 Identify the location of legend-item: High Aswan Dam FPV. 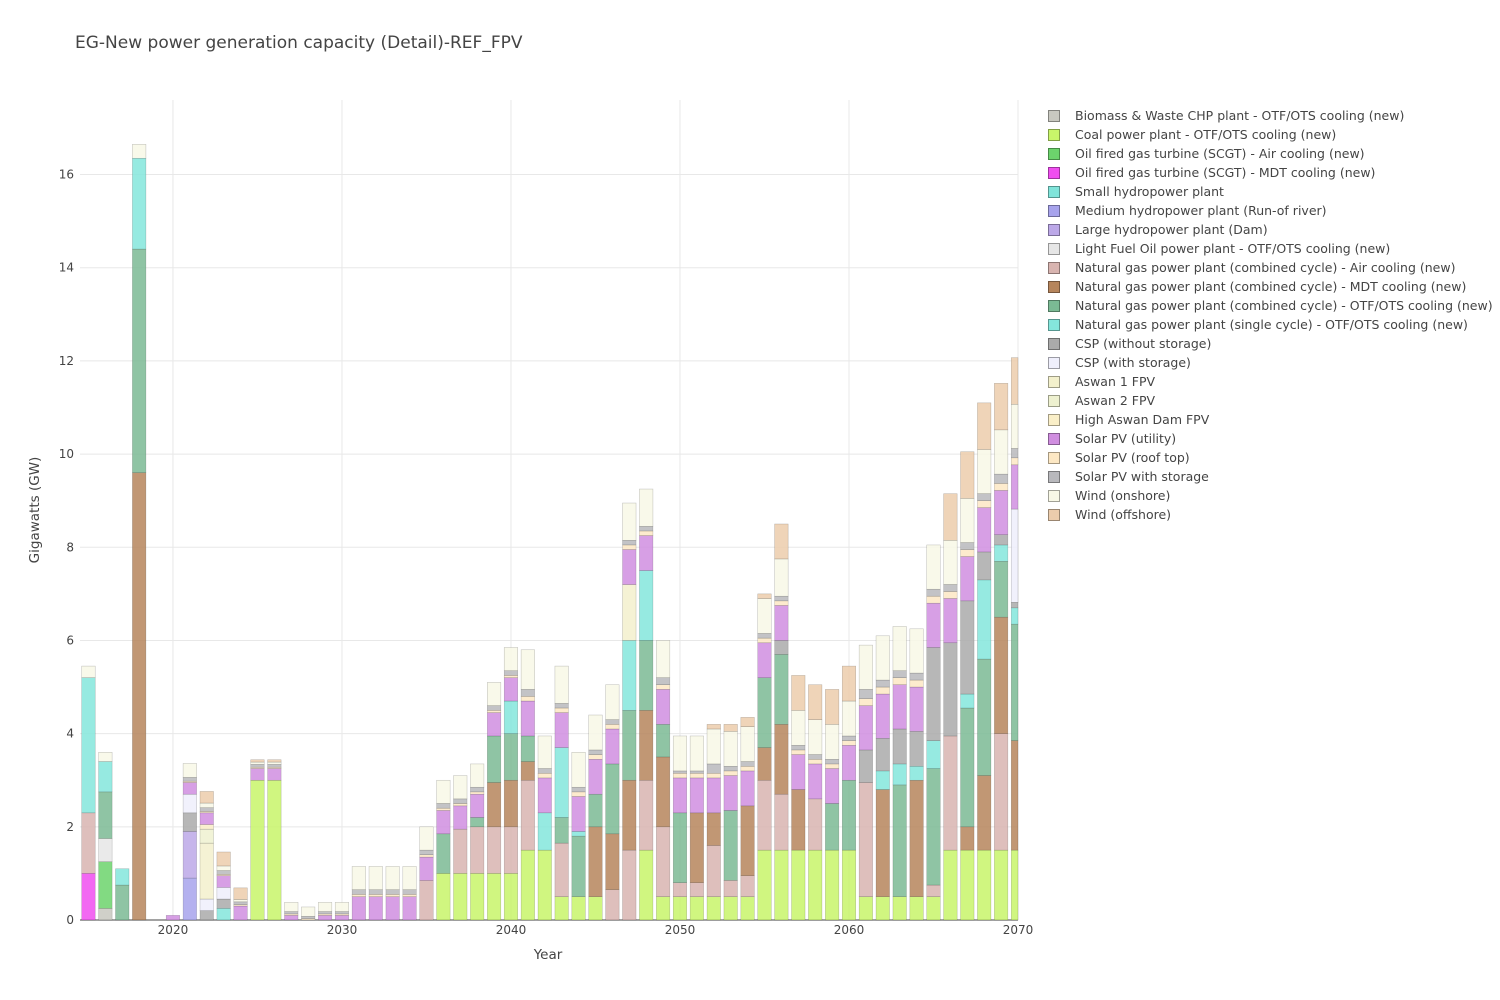
(1270, 419).